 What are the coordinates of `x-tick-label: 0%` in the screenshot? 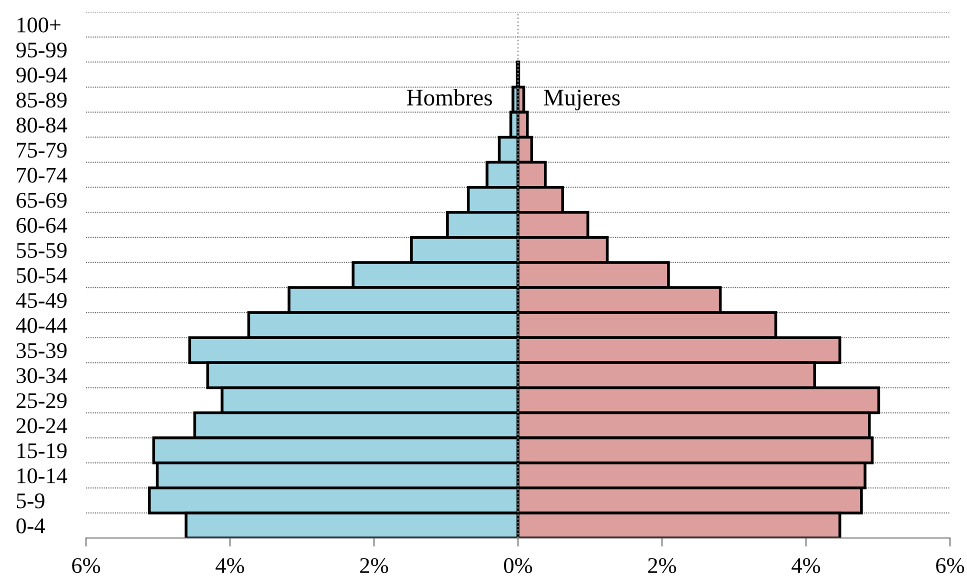 It's located at (518, 566).